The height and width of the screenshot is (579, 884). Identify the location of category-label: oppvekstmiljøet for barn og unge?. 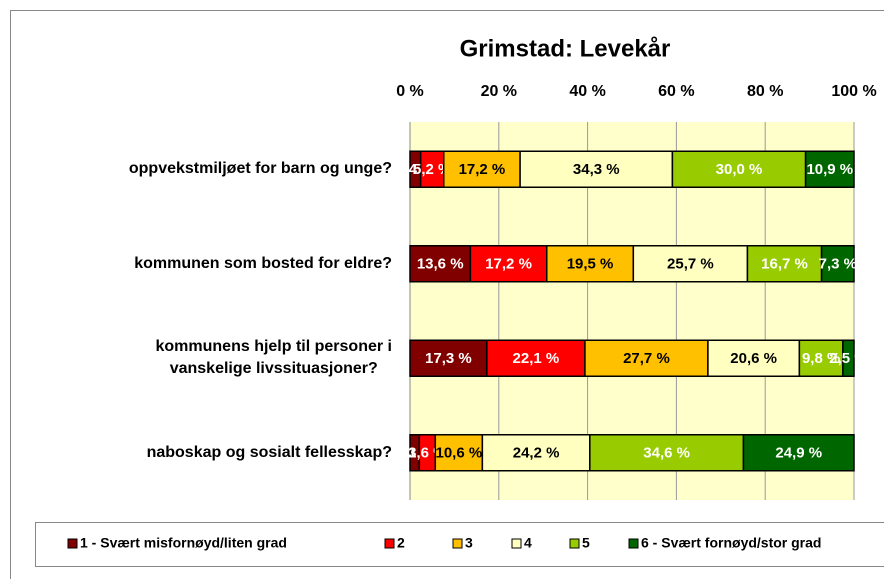
(260, 169).